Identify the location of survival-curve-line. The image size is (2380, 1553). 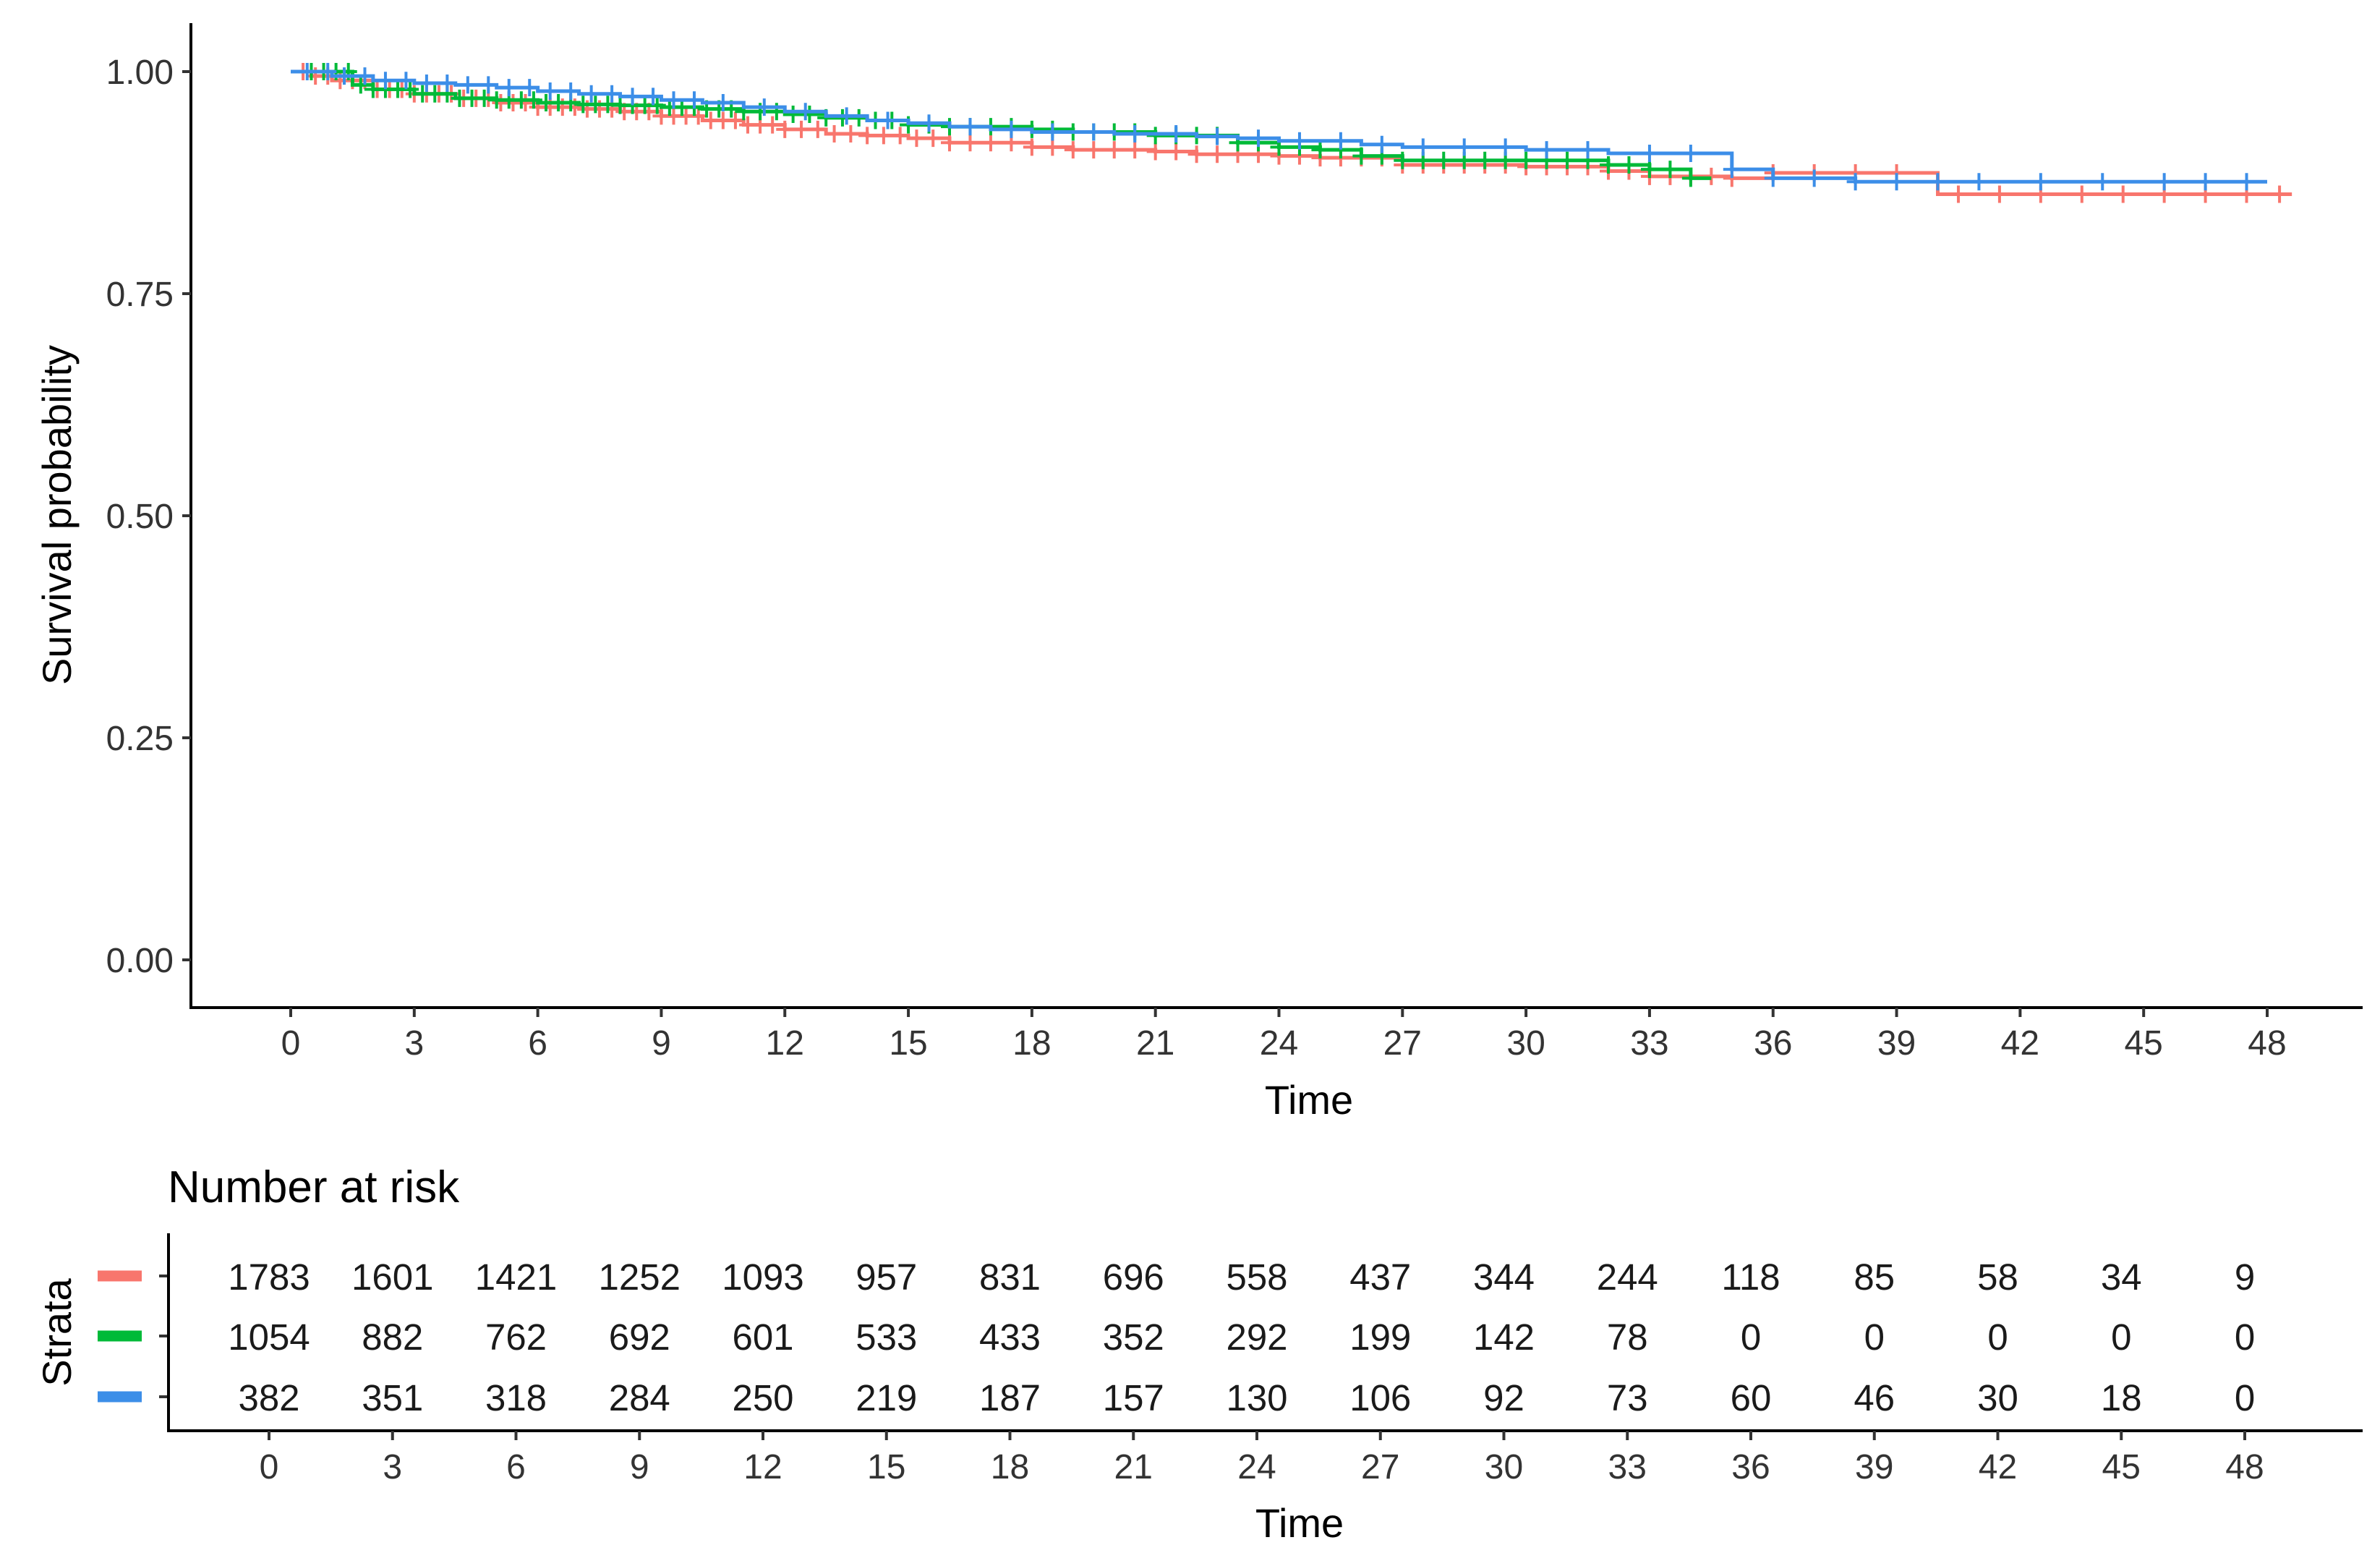
(1279, 126).